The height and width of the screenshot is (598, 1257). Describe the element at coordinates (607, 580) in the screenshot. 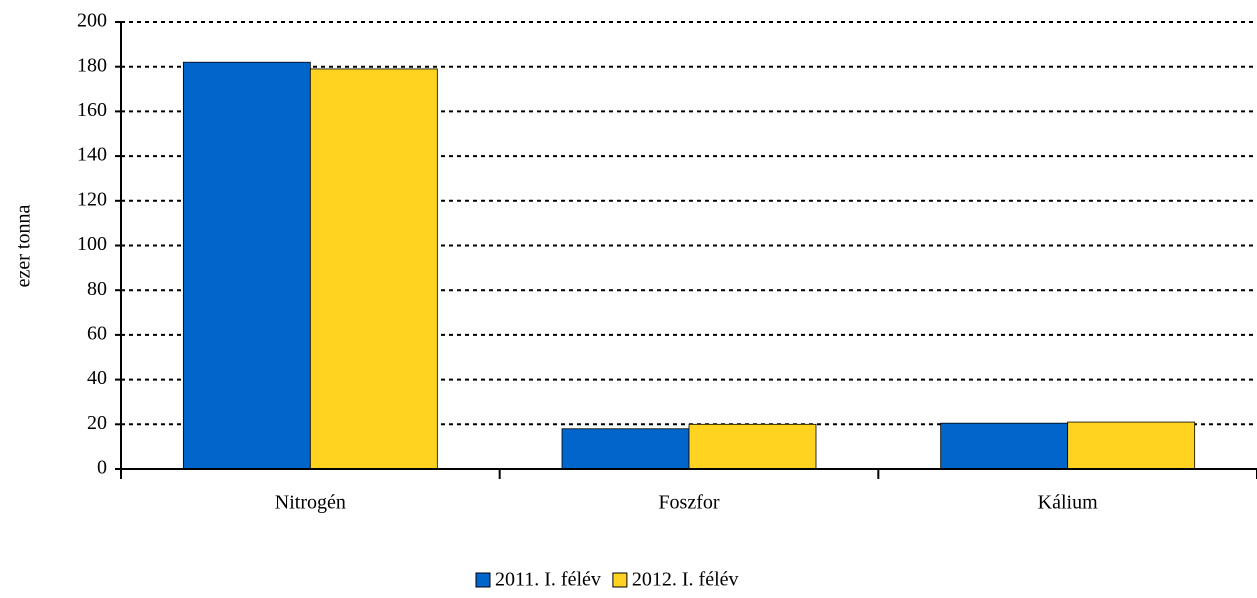

I see `legend: 2011. I. félév 2012. I. félév` at that location.